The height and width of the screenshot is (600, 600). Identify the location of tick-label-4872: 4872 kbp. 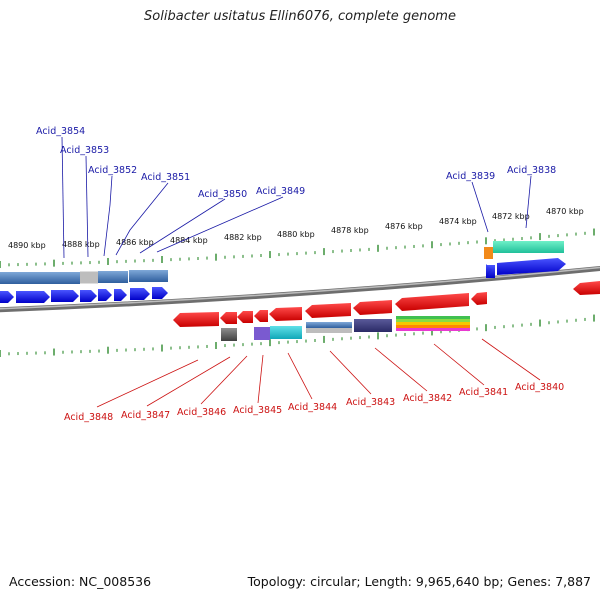
(511, 216).